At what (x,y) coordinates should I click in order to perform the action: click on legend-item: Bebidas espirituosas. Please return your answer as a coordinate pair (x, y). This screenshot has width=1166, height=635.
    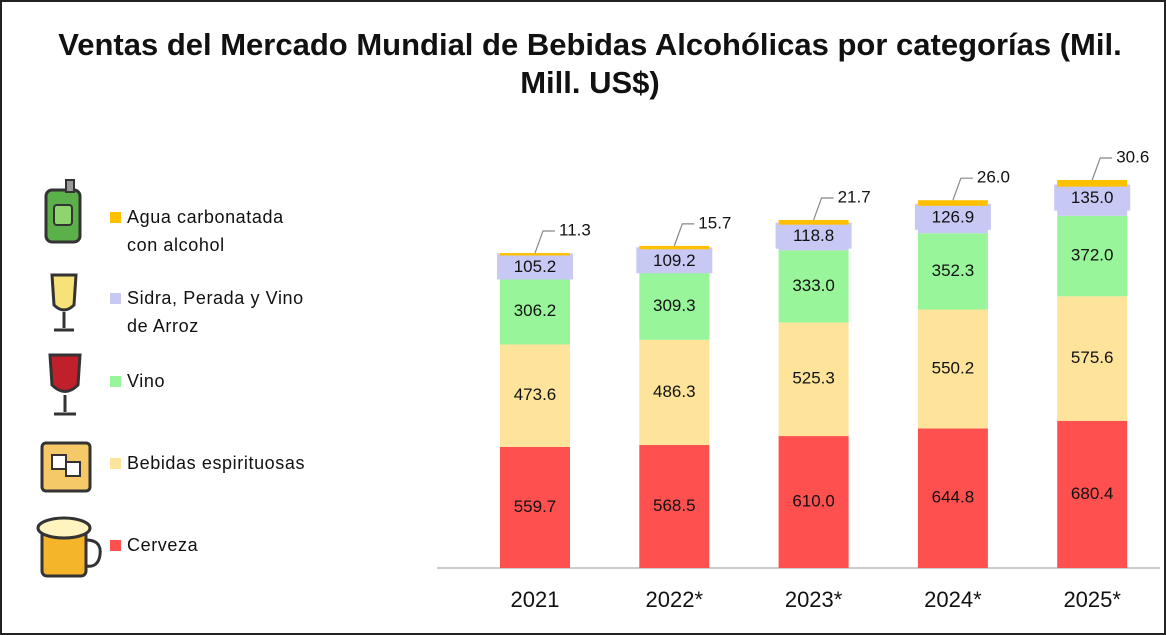
    Looking at the image, I should click on (268, 463).